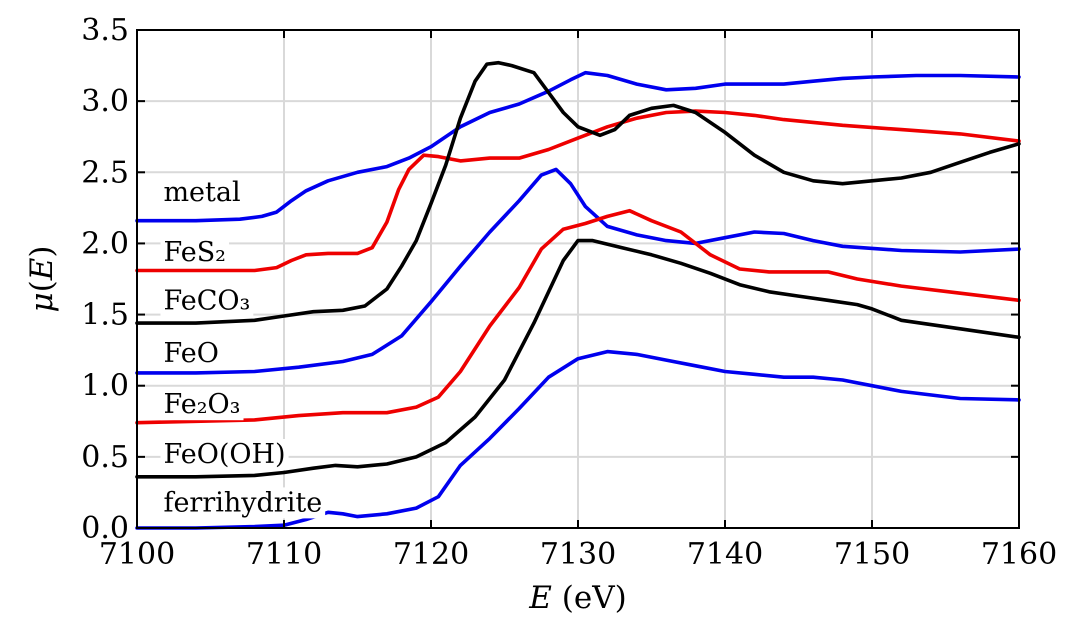  I want to click on series-label-1: FeS₂, so click(194, 252).